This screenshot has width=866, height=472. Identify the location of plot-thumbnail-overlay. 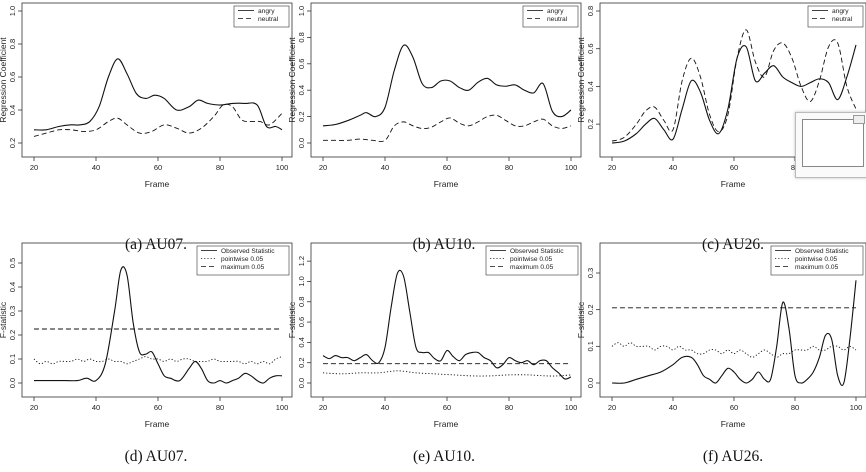
(830, 145).